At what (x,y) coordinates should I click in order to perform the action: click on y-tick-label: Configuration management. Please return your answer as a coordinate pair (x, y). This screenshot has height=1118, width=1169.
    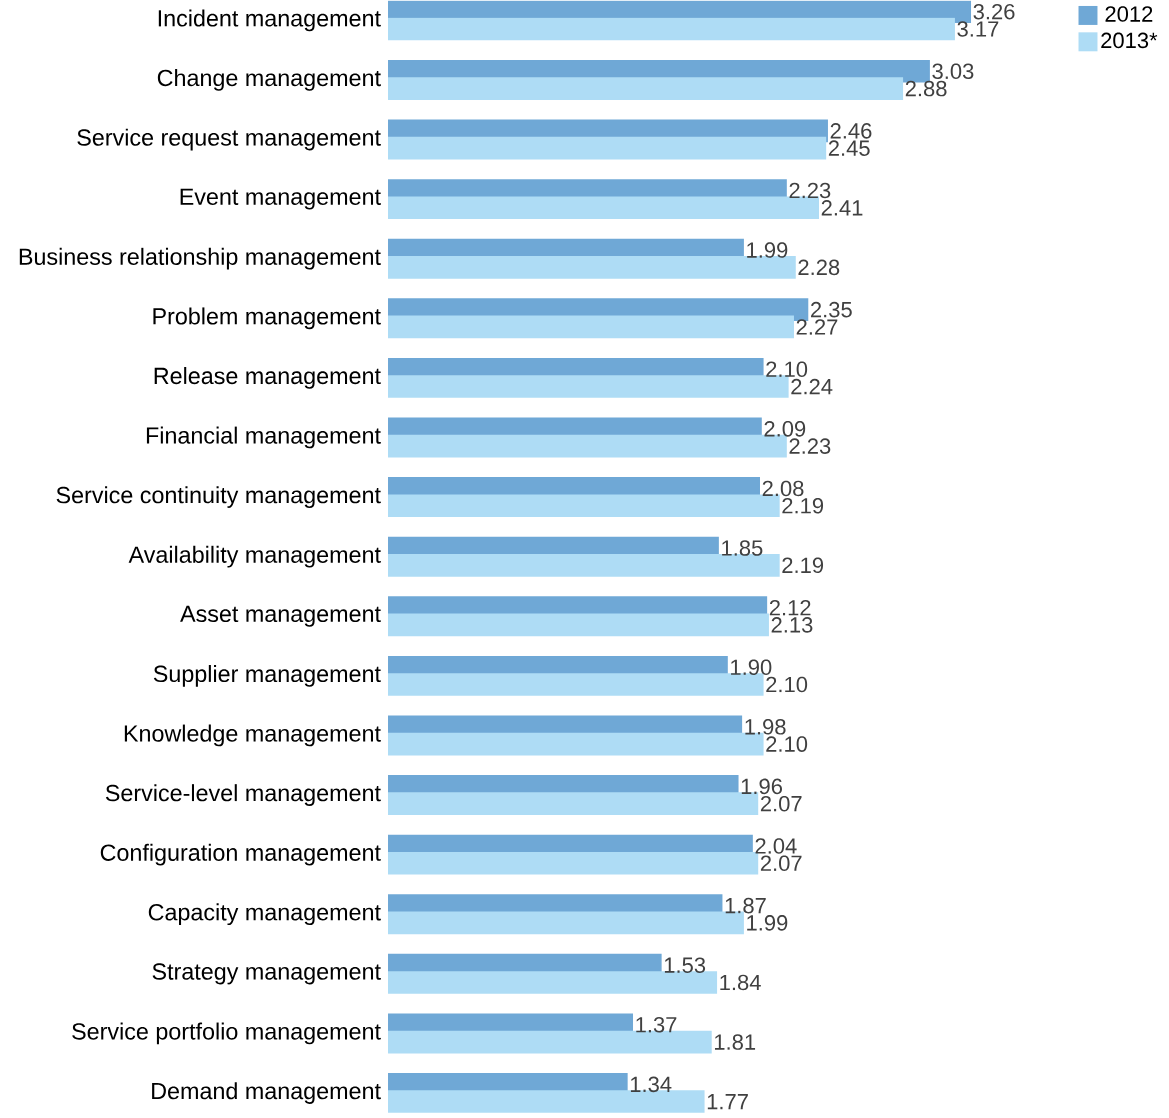
    Looking at the image, I should click on (240, 854).